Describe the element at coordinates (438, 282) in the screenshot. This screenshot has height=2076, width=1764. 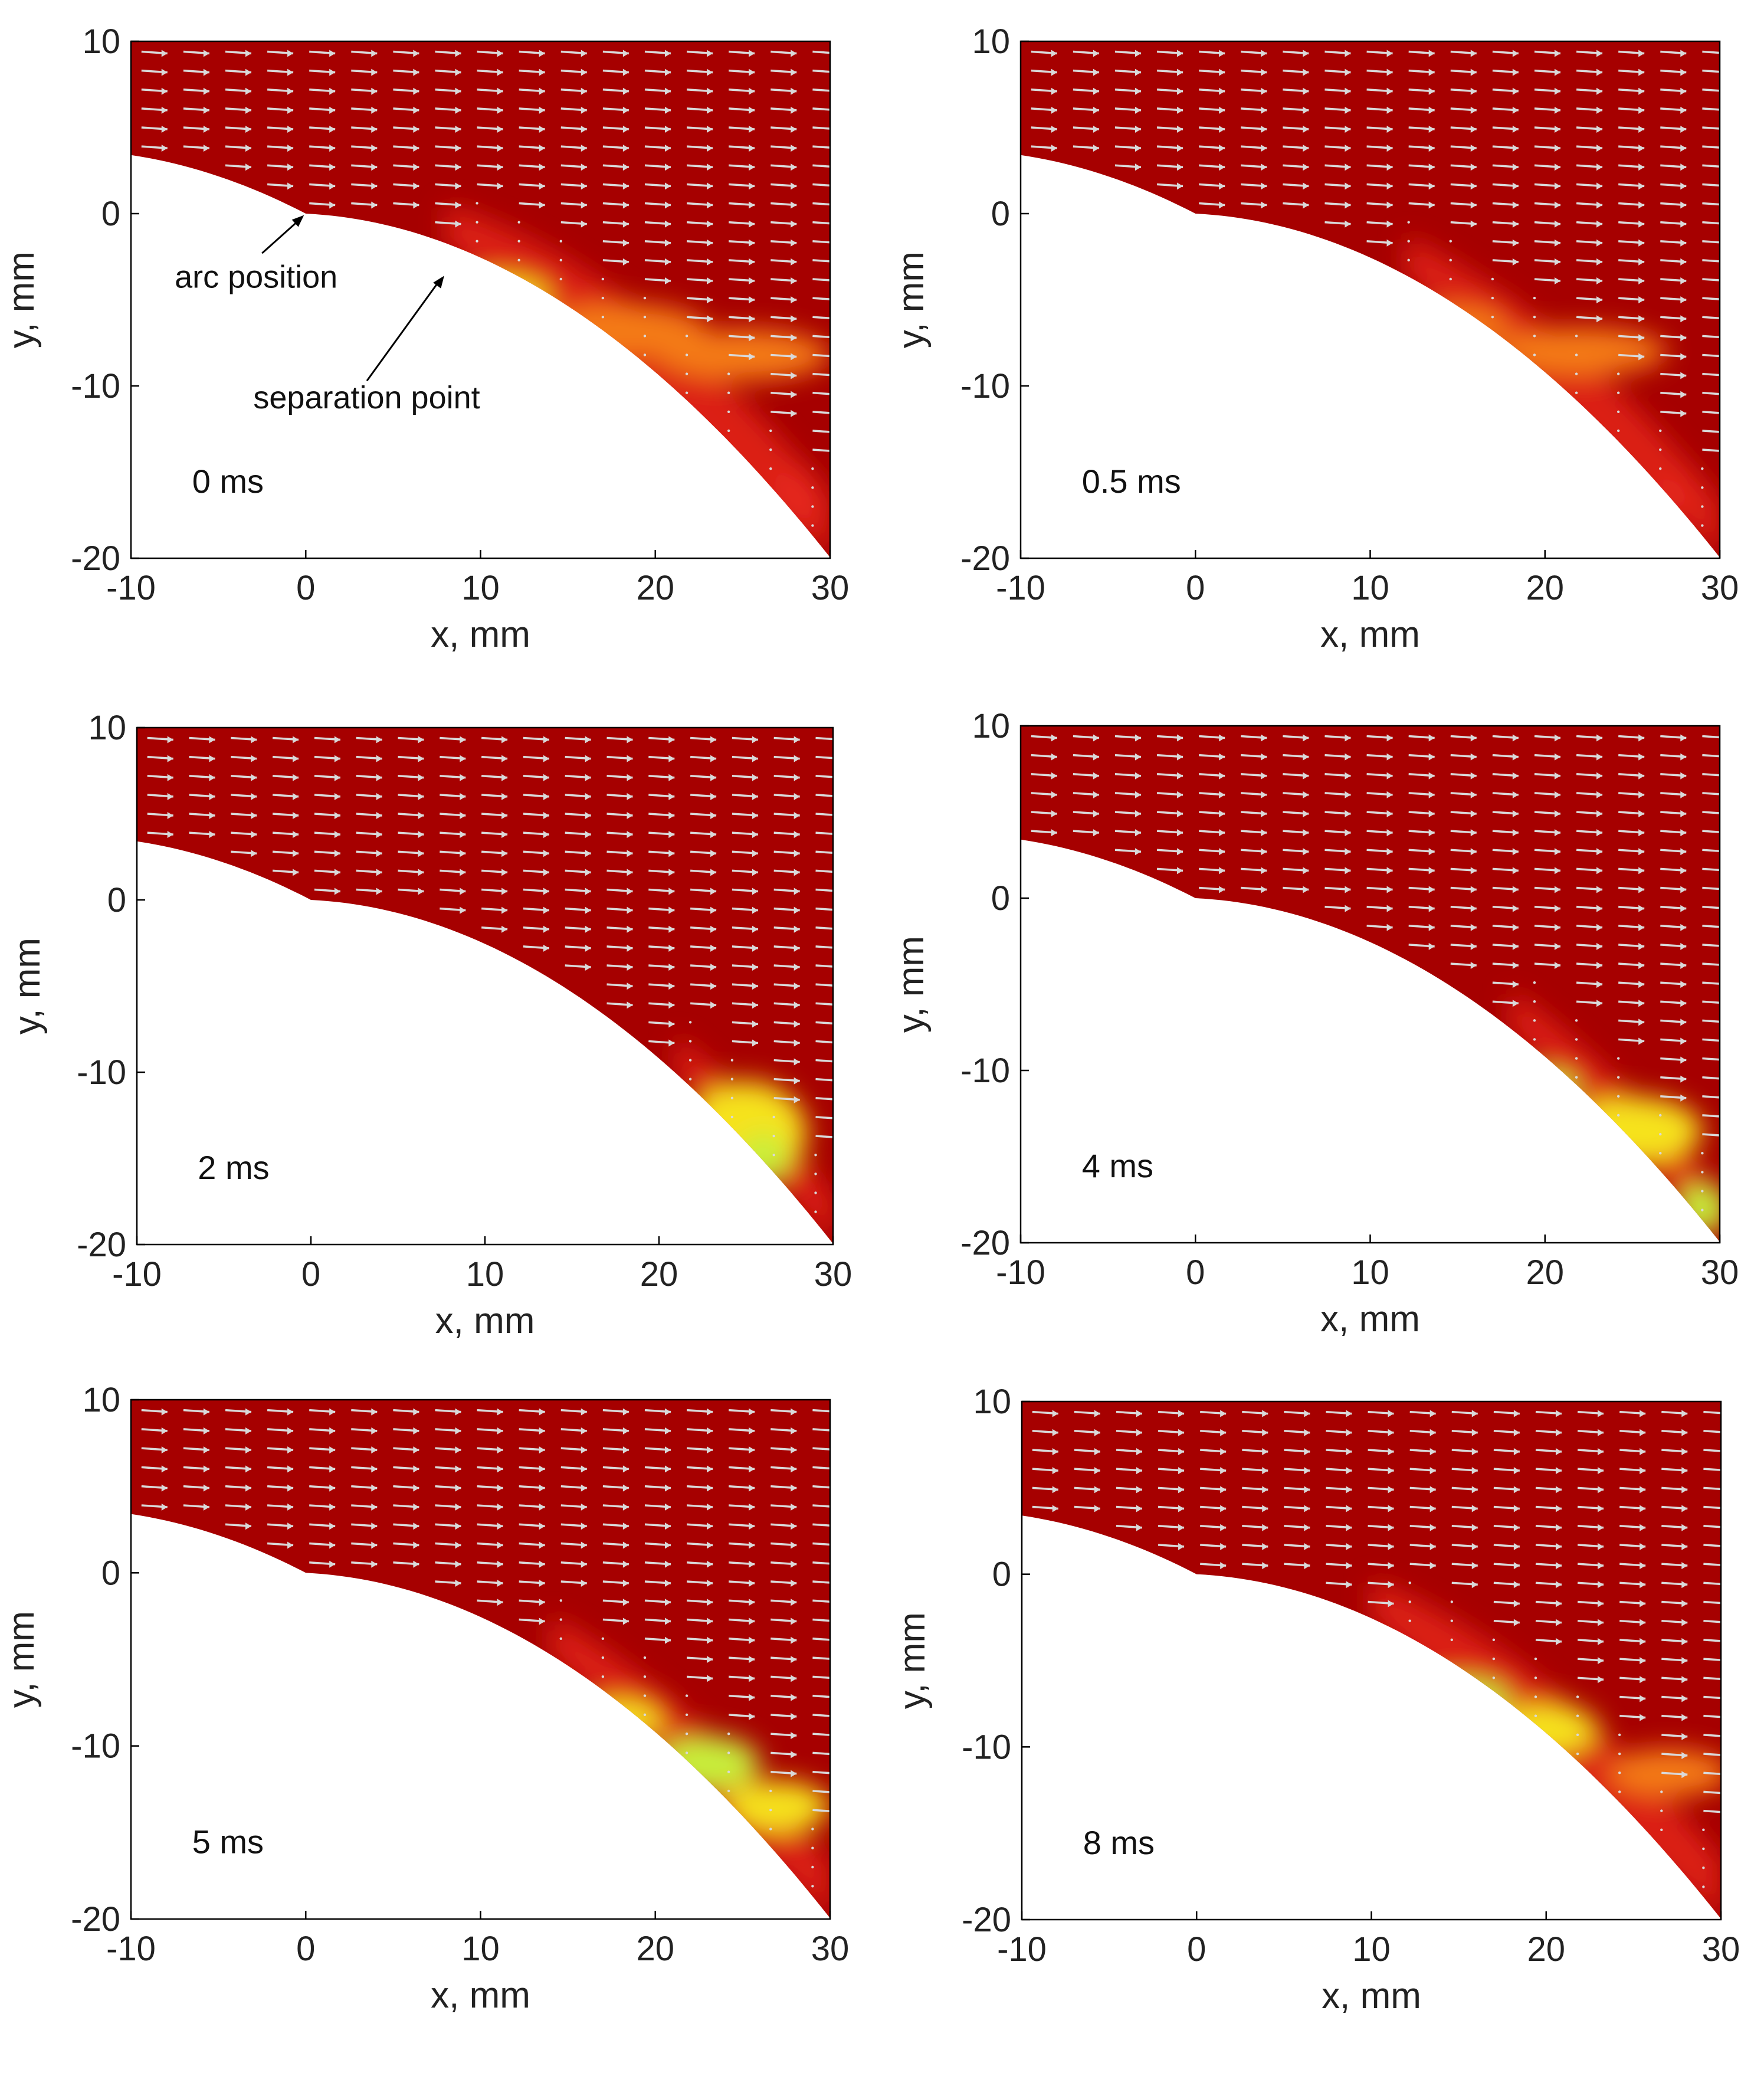
I see `annotation-arrowhead` at that location.